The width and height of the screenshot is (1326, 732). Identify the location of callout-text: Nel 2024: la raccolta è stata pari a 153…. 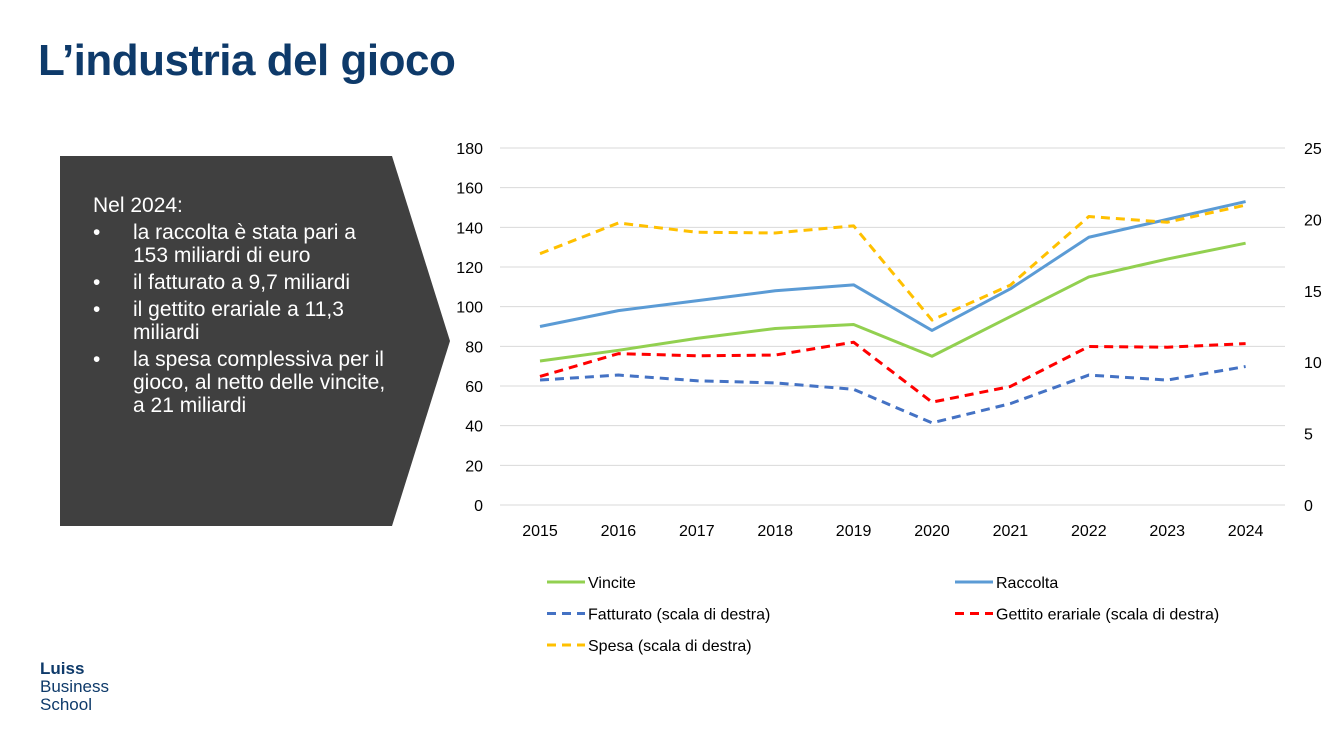
(243, 305).